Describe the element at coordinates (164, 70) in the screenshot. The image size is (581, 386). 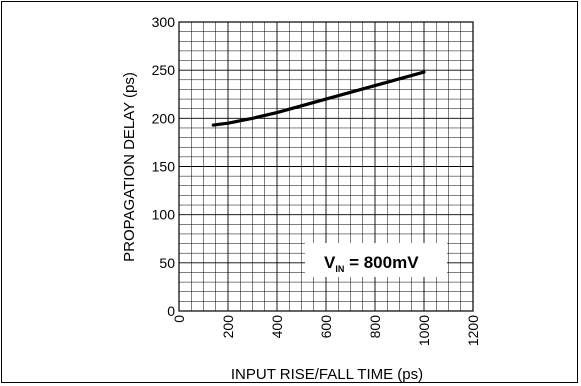
I see `y-tick-label: 250` at that location.